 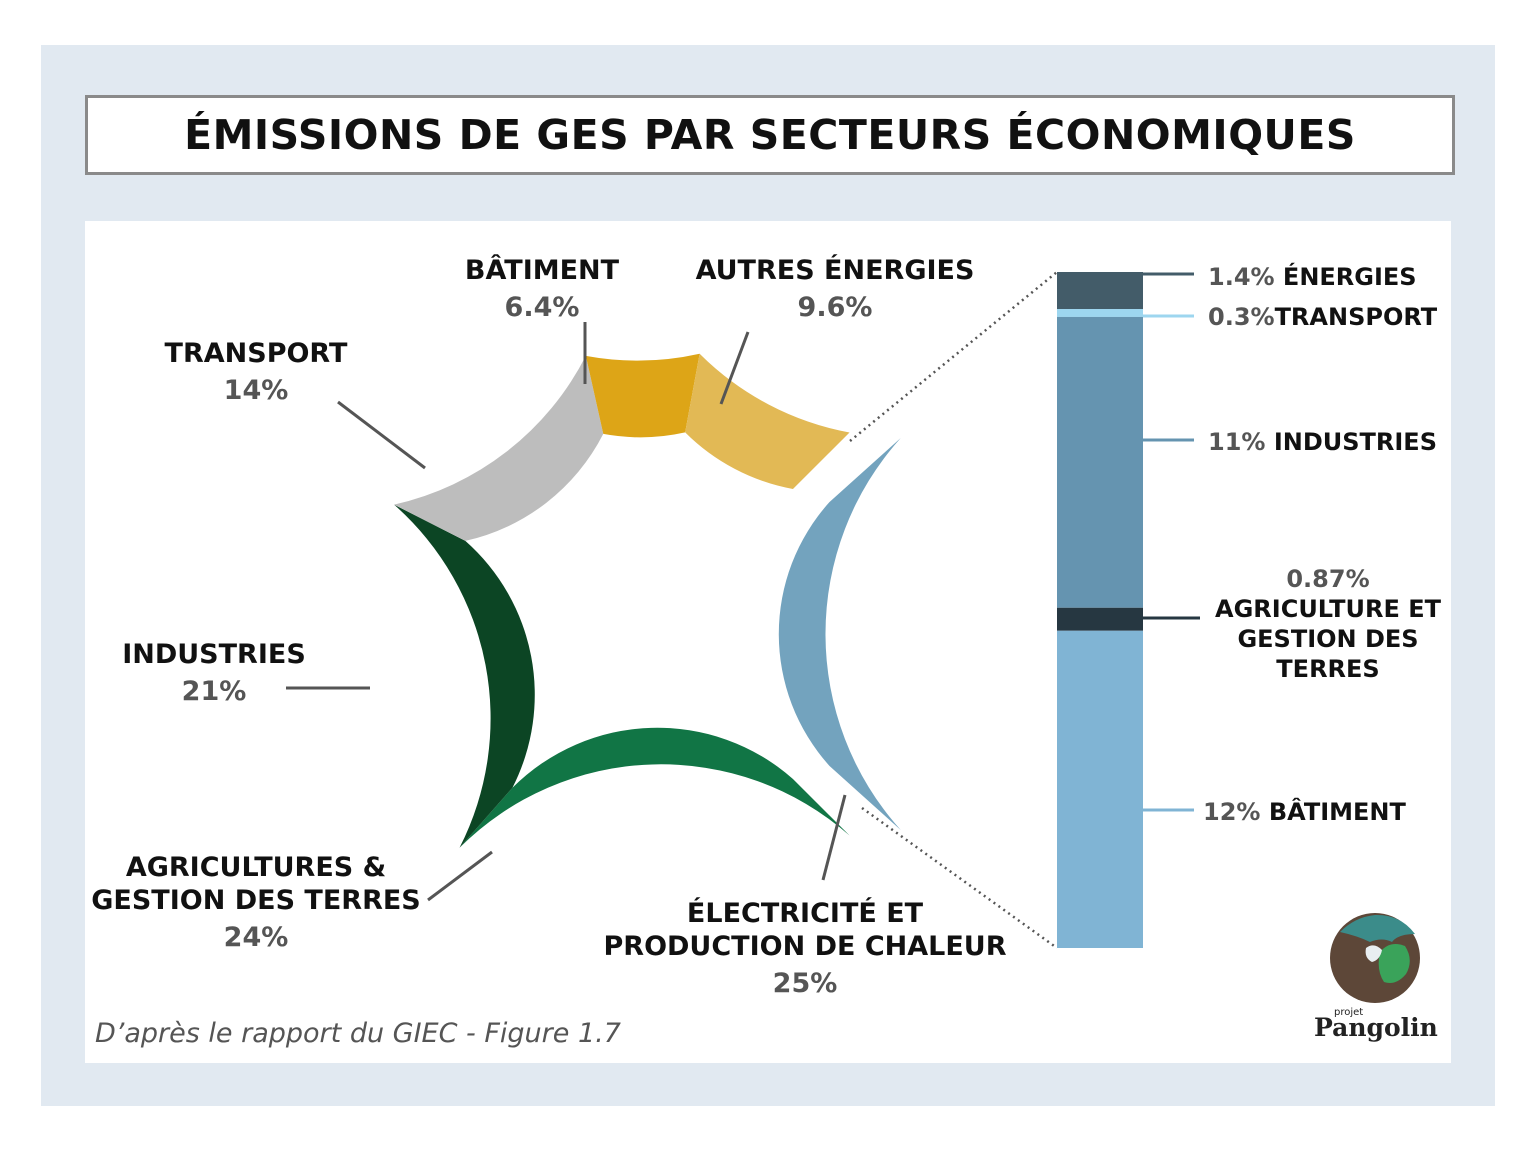 What do you see at coordinates (1327, 669) in the screenshot?
I see `label-line: TERRES` at bounding box center [1327, 669].